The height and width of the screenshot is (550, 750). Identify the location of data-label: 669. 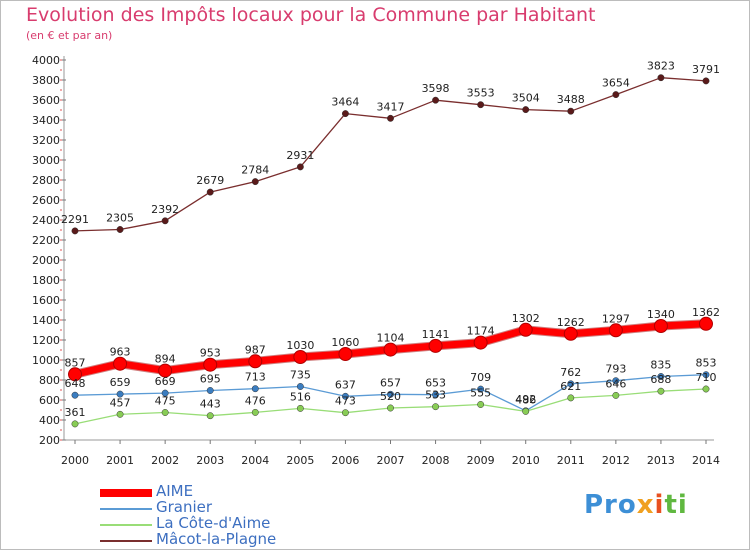
(165, 381).